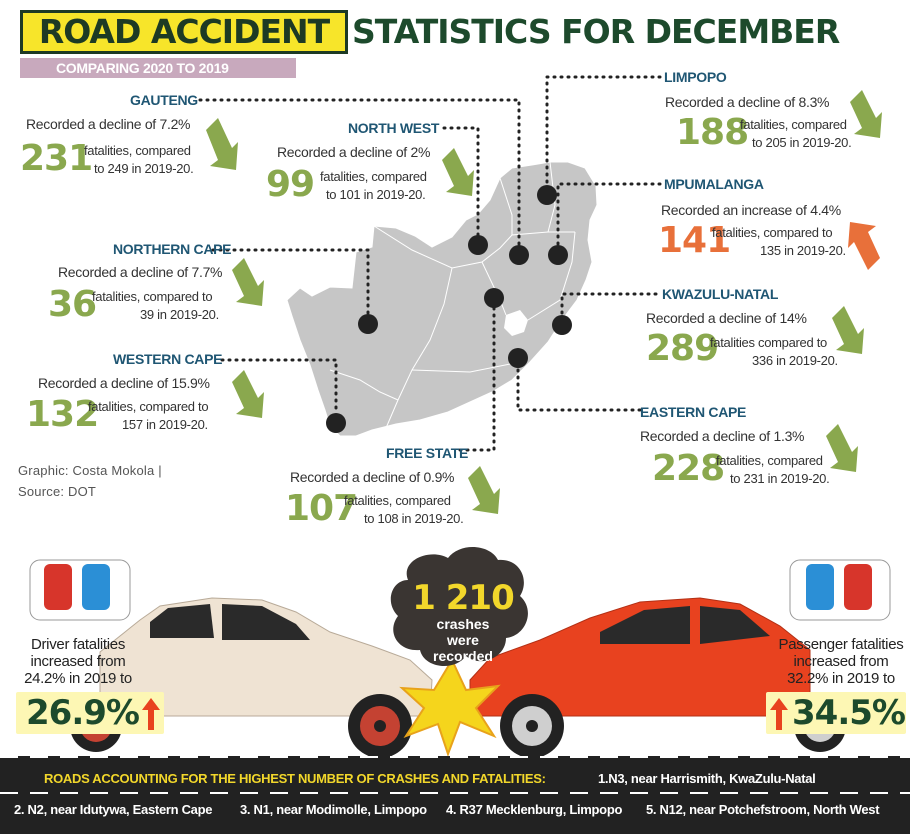 This screenshot has height=834, width=910. What do you see at coordinates (151, 714) in the screenshot?
I see `driver-up-arrow-icon` at bounding box center [151, 714].